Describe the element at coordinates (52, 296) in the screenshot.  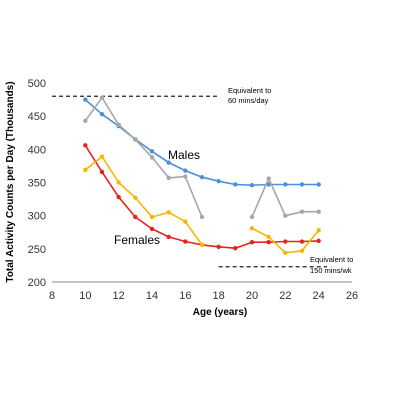
I see `x-tick-label: 8` at that location.